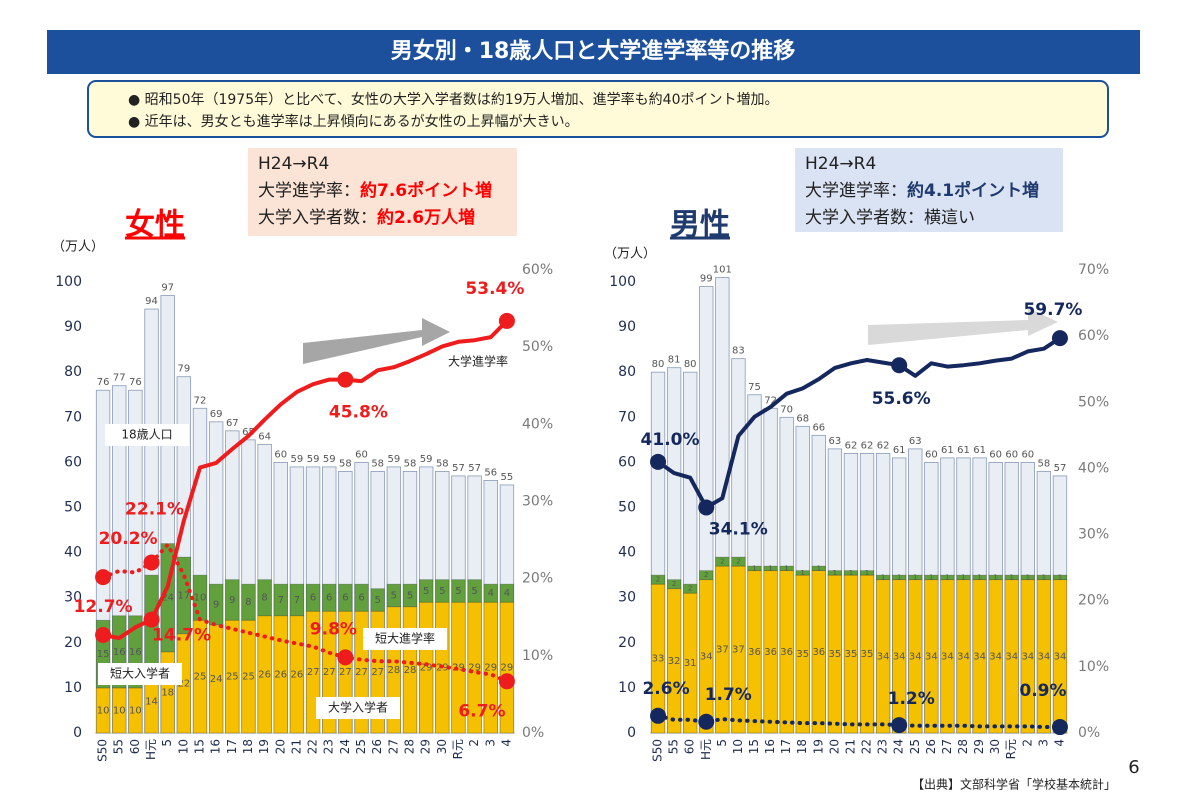  Describe the element at coordinates (151, 749) in the screenshot. I see `x-tick-label: H元` at that location.